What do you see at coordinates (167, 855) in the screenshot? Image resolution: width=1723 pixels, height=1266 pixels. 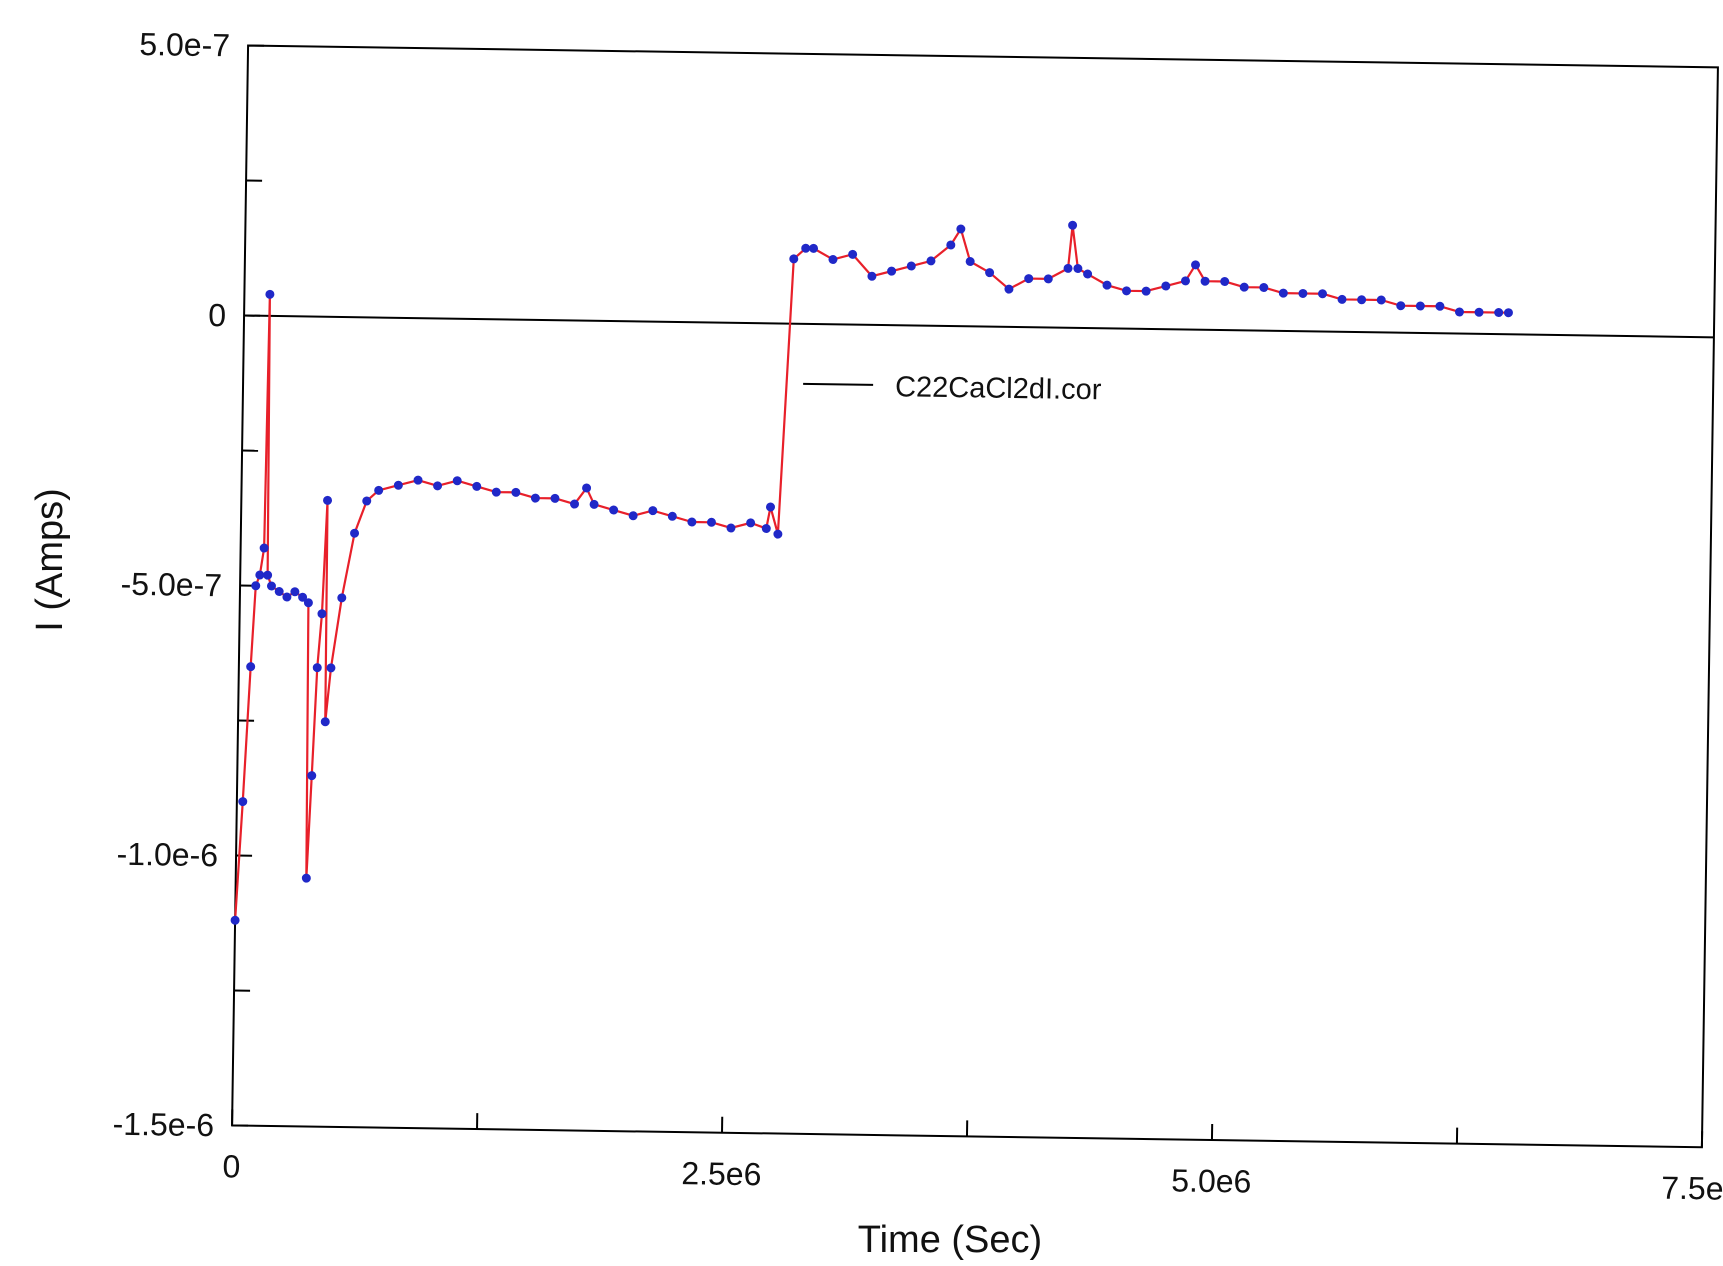 I see `y-tick-label-3: -1.0e-6` at bounding box center [167, 855].